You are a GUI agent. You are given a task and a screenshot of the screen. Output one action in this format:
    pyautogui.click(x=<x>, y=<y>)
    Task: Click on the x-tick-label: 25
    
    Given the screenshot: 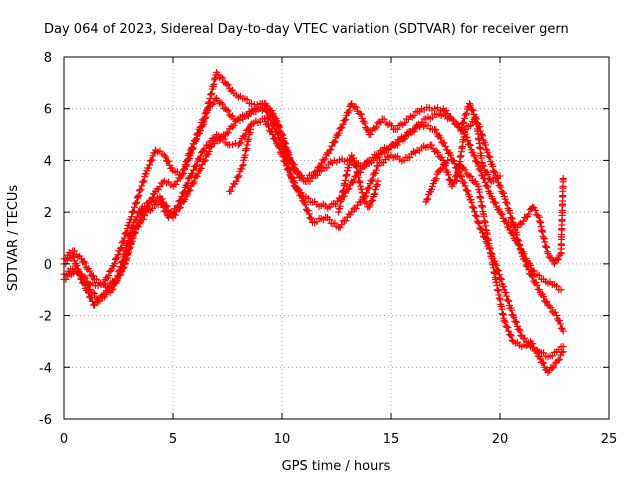 What is the action you would take?
    pyautogui.click(x=609, y=439)
    